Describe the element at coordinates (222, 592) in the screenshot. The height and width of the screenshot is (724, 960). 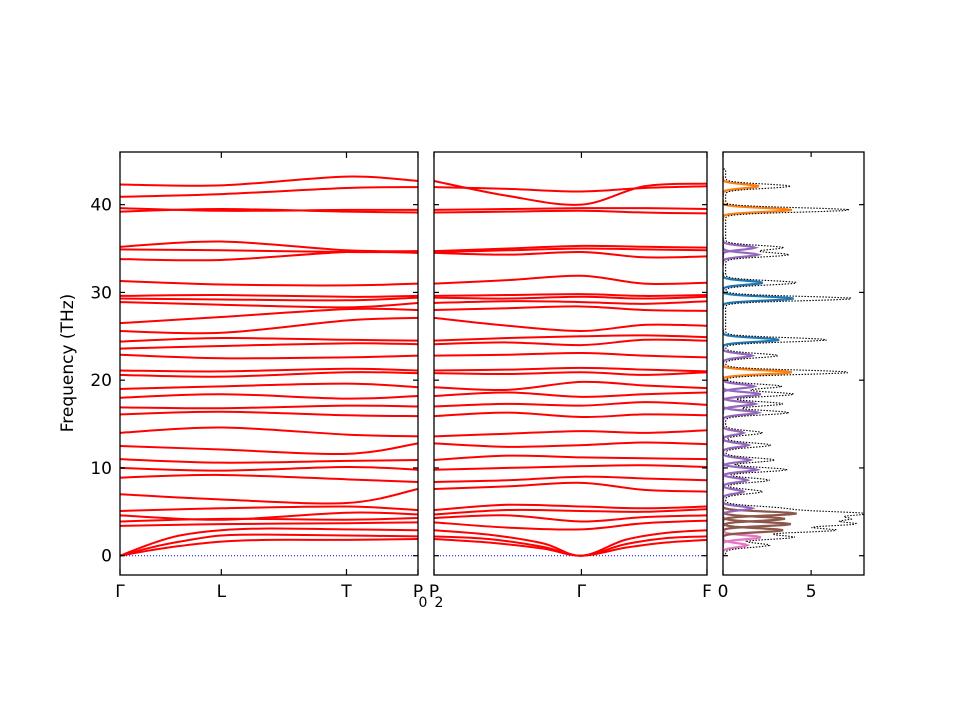
I see `x-tick-label: L` at that location.